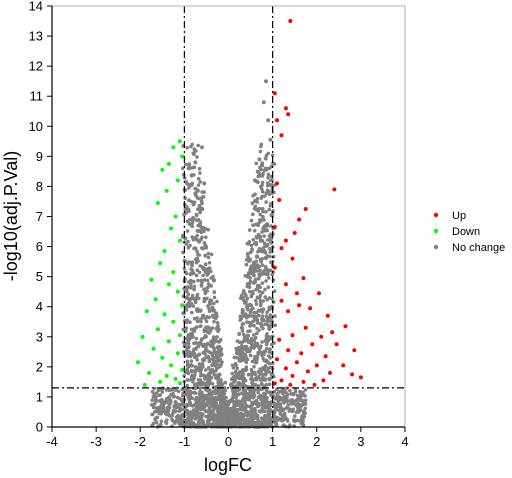  I want to click on y-tick-label: 11, so click(37, 96).